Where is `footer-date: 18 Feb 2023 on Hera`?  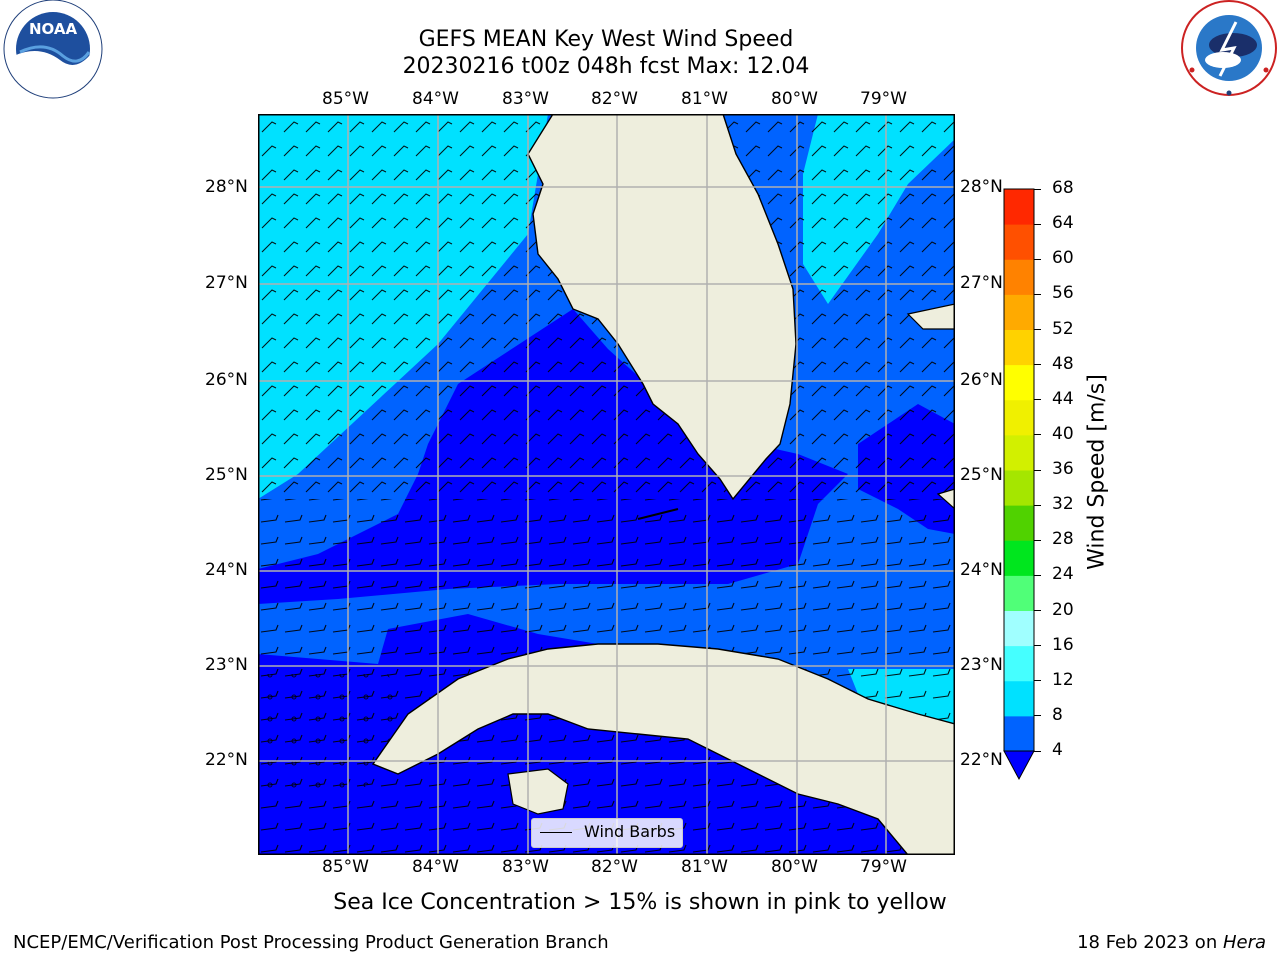 footer-date: 18 Feb 2023 on Hera is located at coordinates (1171, 942).